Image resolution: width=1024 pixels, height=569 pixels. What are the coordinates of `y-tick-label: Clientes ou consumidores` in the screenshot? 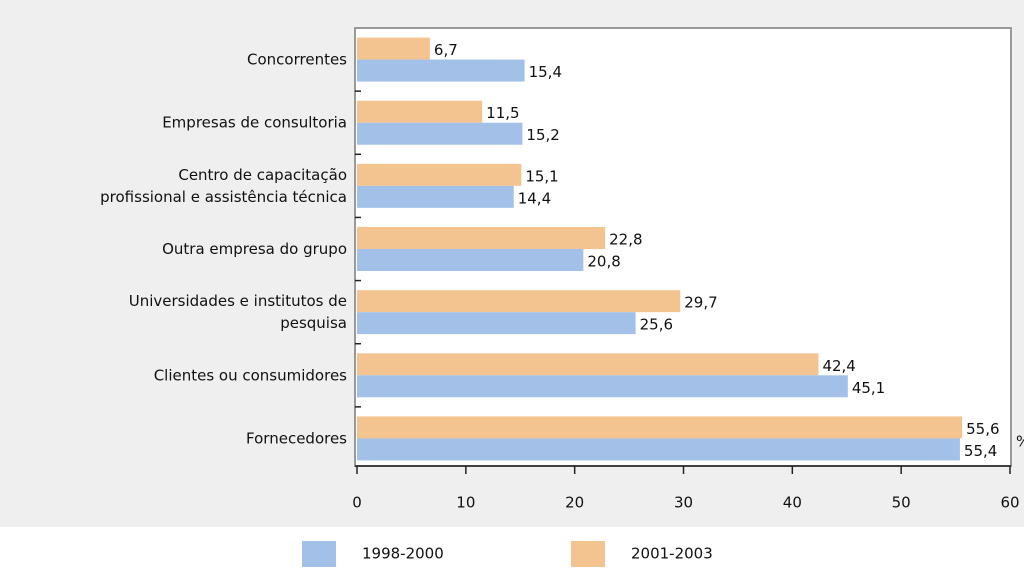 It's located at (250, 375).